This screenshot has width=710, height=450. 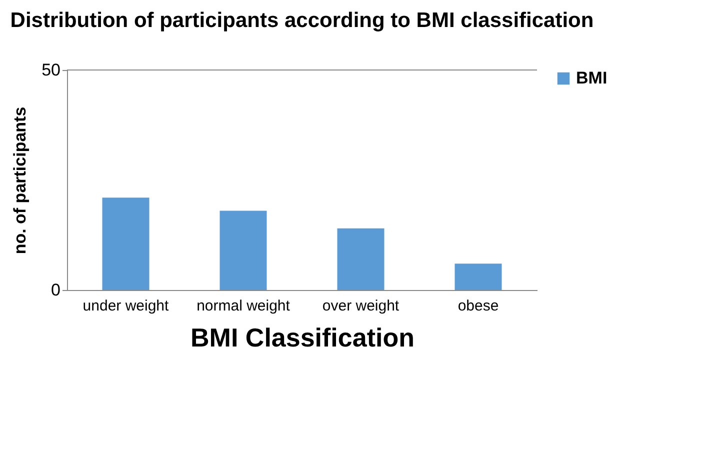 What do you see at coordinates (302, 20) in the screenshot?
I see `chart-title: Distribution of participants according to BMI classification` at bounding box center [302, 20].